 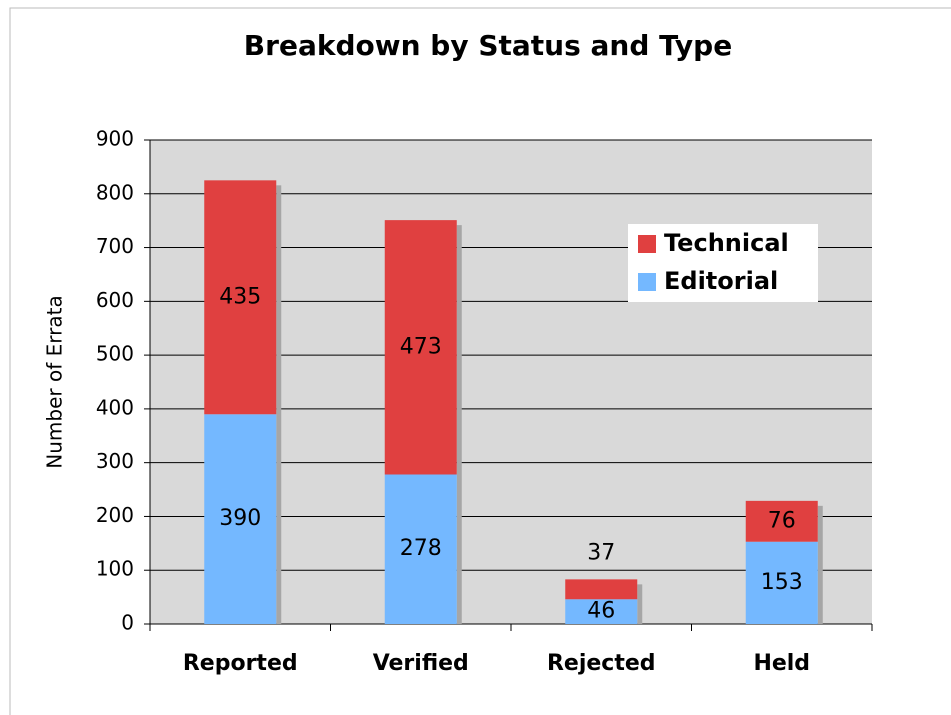 I want to click on y-tick-label: 400, so click(x=115, y=407).